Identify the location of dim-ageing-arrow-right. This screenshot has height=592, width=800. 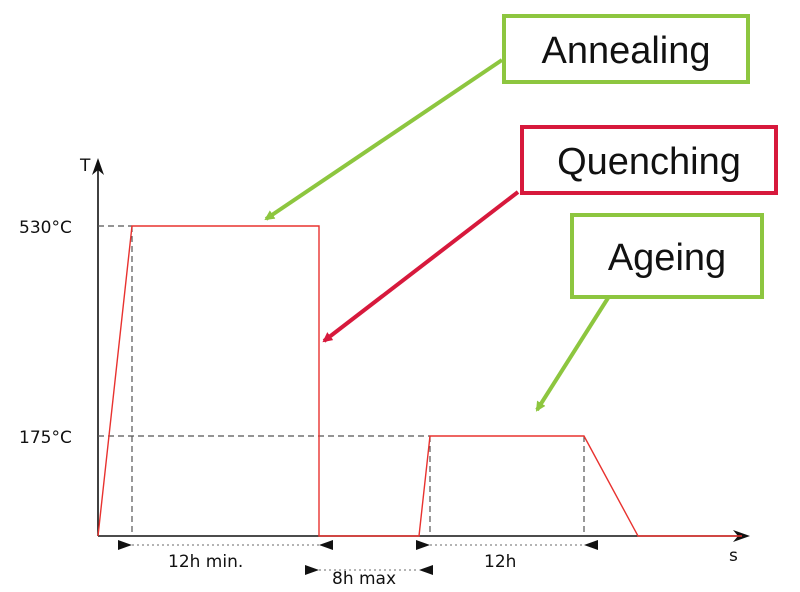
(591, 545).